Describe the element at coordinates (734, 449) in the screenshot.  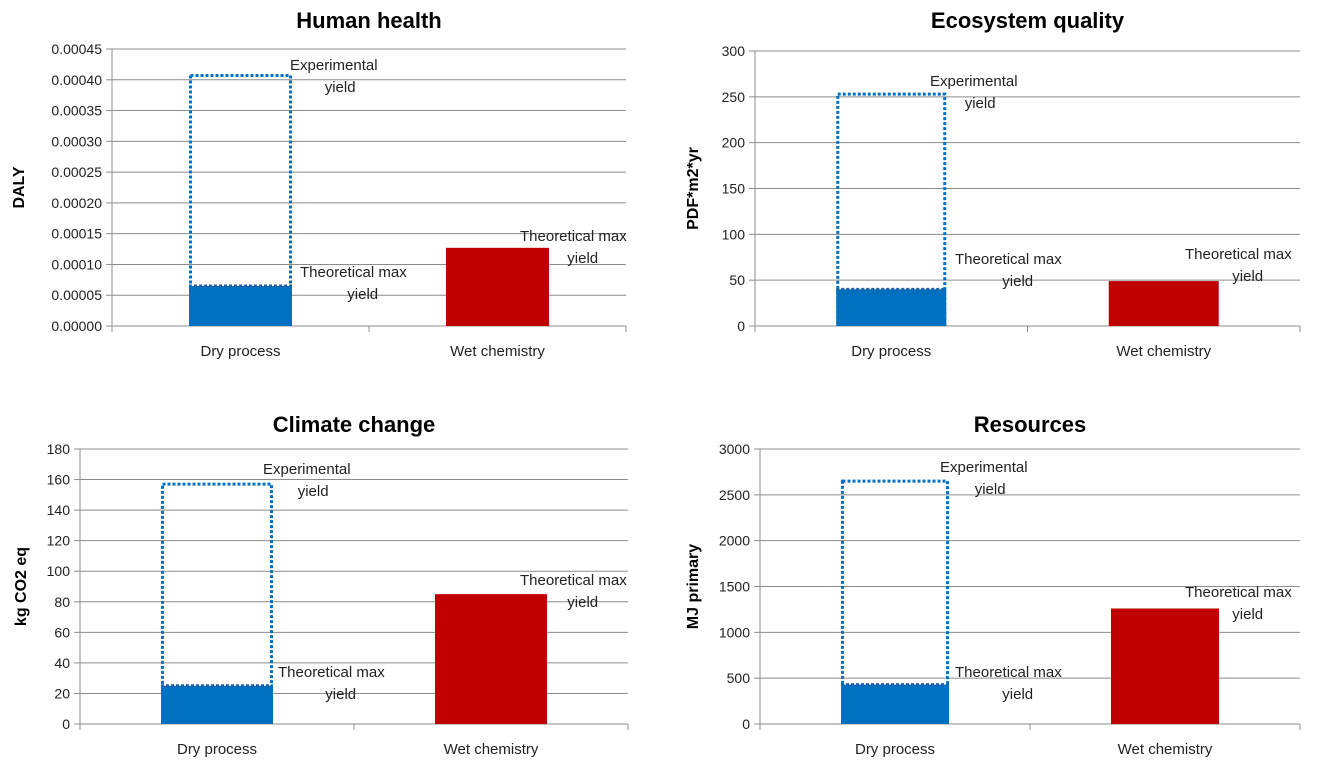
I see `y-tick-label: 3000` at that location.